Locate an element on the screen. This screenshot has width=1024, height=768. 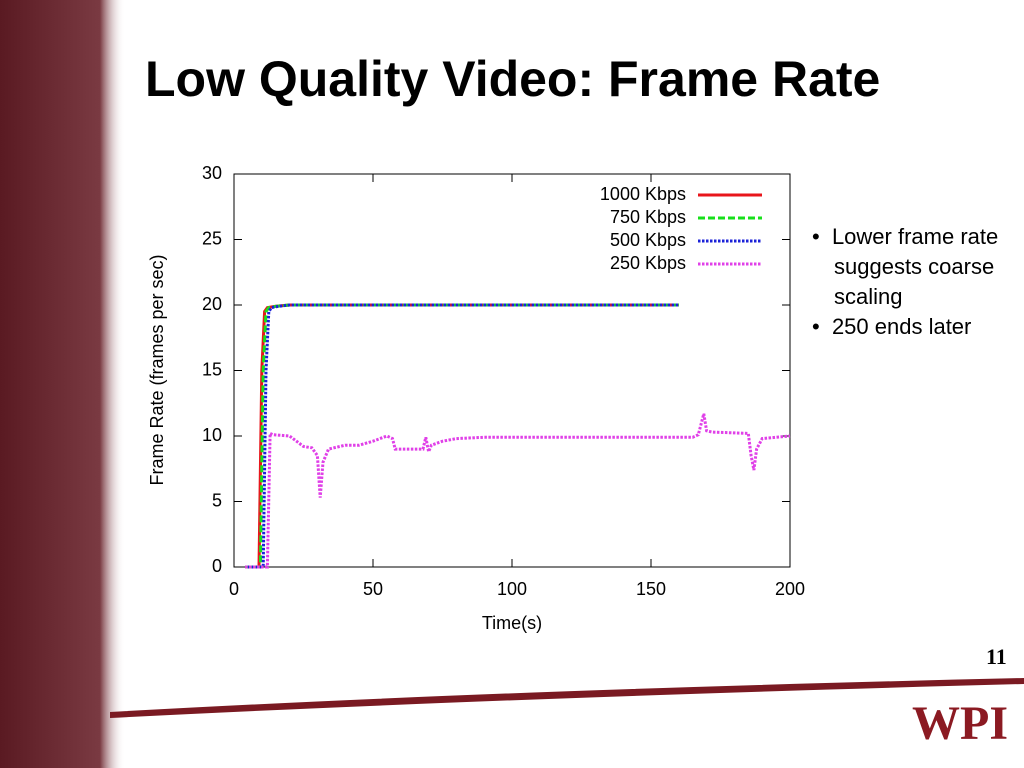
logo: WPI is located at coordinates (960, 723).